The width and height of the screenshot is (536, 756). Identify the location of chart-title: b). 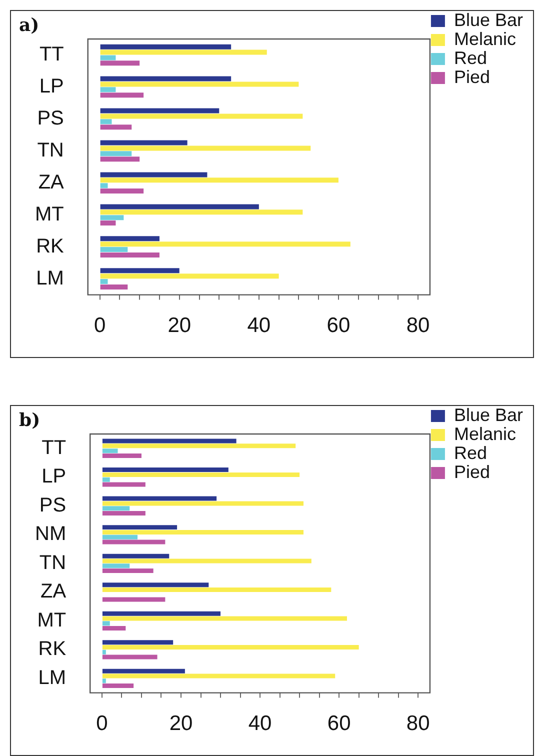
(29, 420).